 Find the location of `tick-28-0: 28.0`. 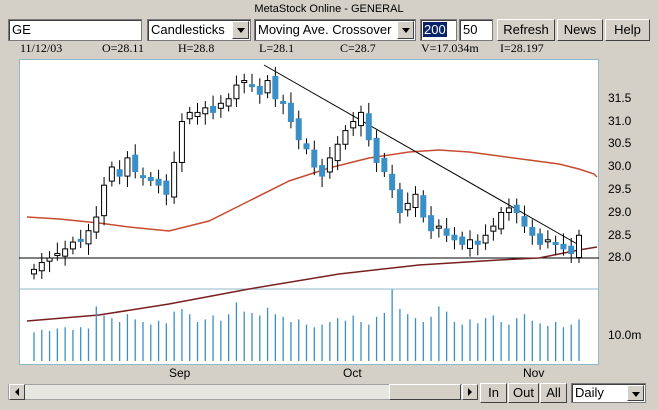

tick-28-0: 28.0 is located at coordinates (620, 257).